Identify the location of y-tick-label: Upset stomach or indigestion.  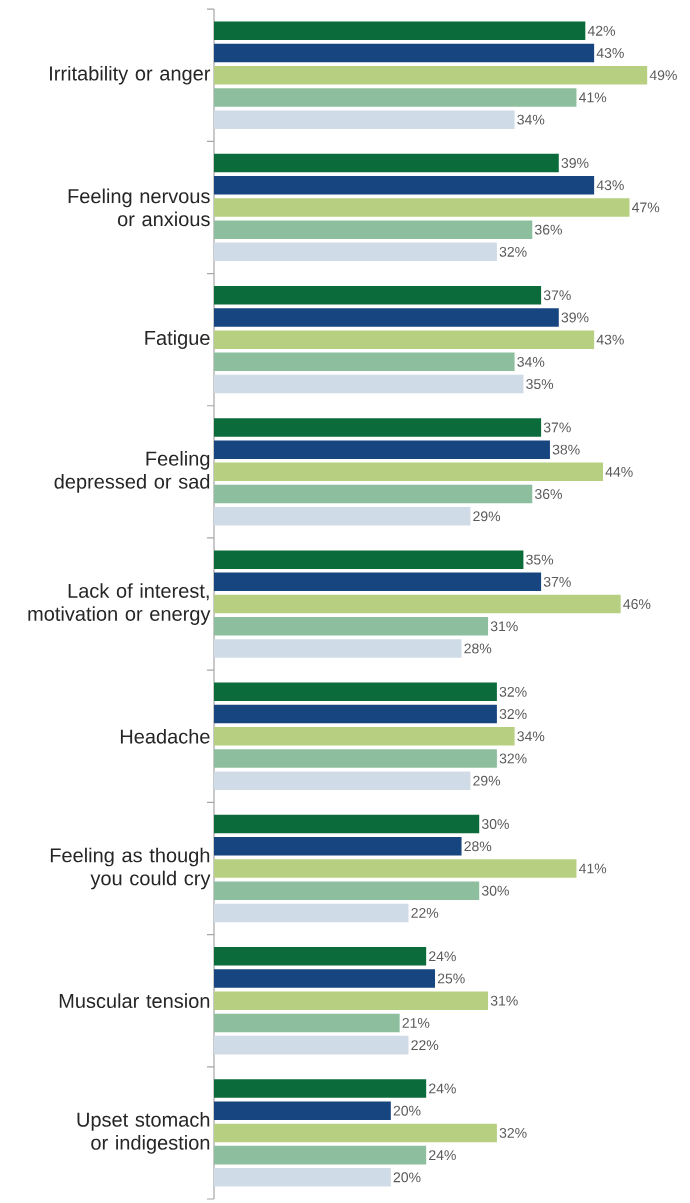
(143, 1133).